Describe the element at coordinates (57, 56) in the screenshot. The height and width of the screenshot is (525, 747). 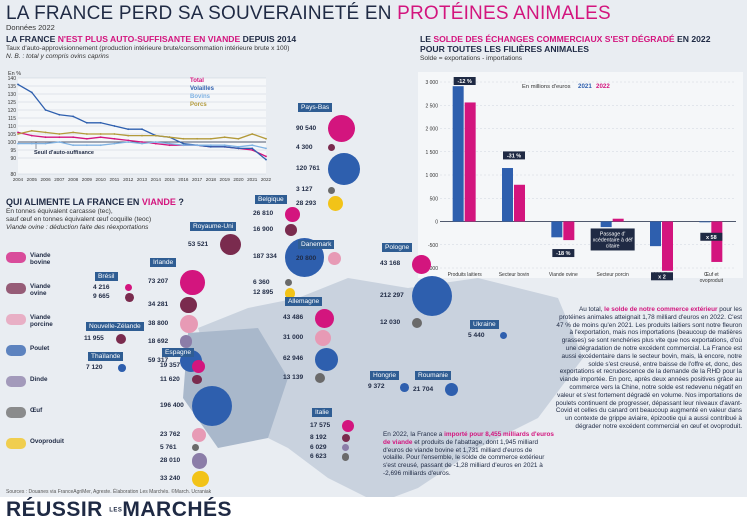
I see `left-chart-note: N. B. : total y compris ovins caprins` at that location.